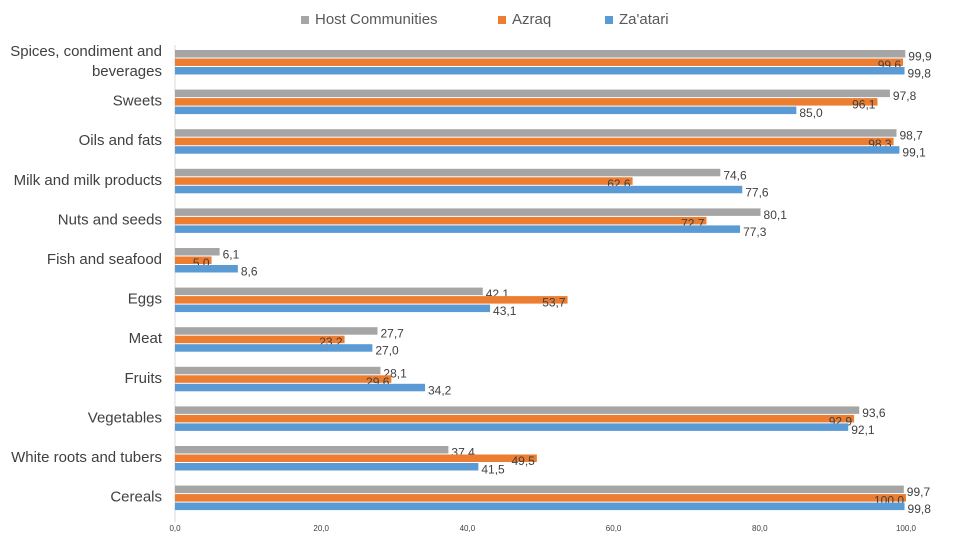 Image resolution: width=960 pixels, height=540 pixels. Describe the element at coordinates (874, 413) in the screenshot. I see `data-label: 93,6` at that location.